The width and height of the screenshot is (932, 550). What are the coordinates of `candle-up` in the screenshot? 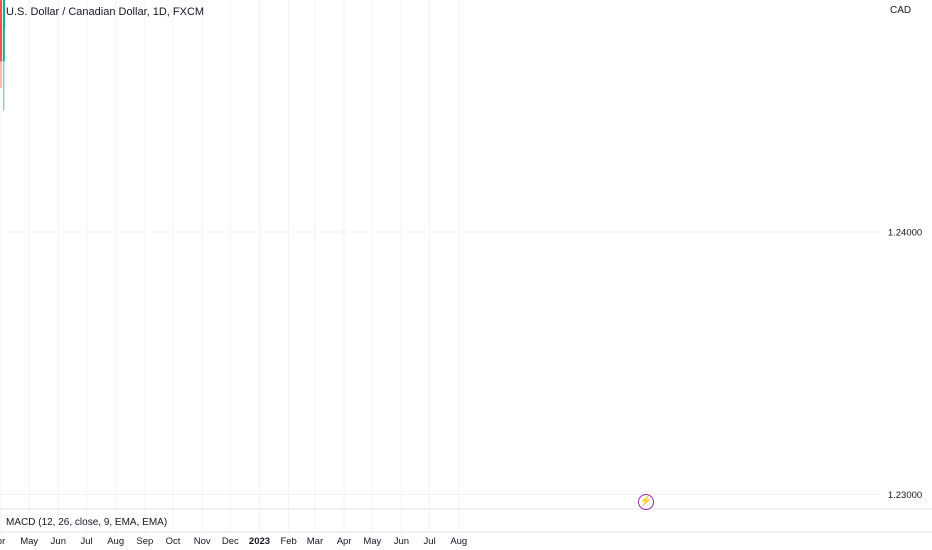 It's located at (3, 31).